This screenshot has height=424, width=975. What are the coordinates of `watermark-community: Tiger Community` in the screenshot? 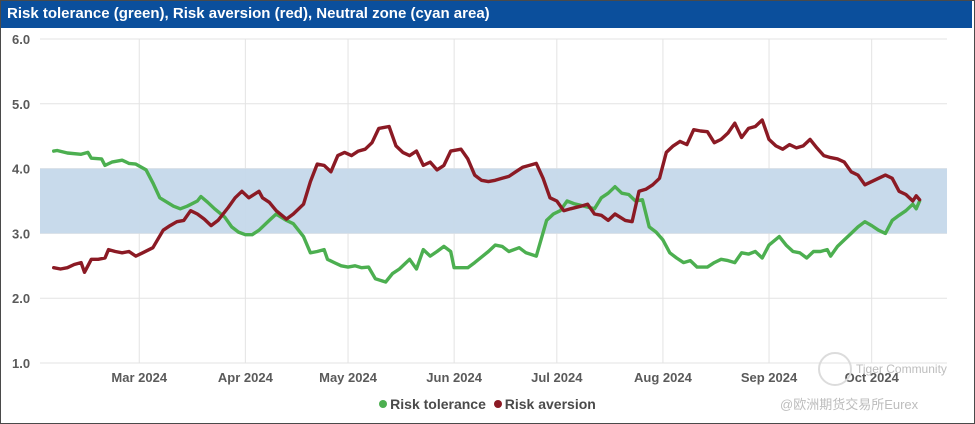 It's located at (901, 369).